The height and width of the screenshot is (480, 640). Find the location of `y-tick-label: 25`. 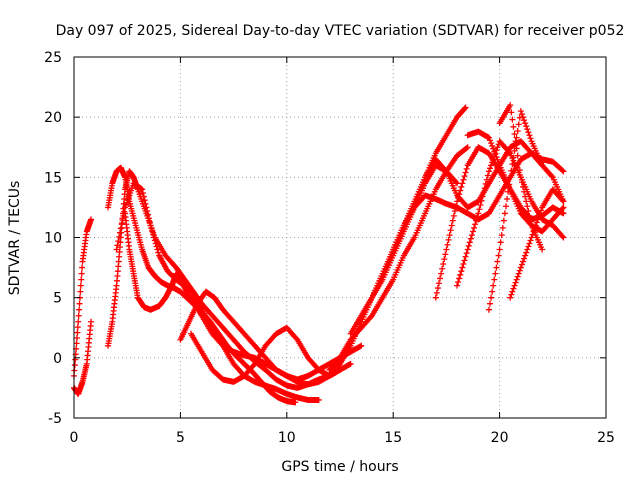

y-tick-label: 25 is located at coordinates (53, 58).